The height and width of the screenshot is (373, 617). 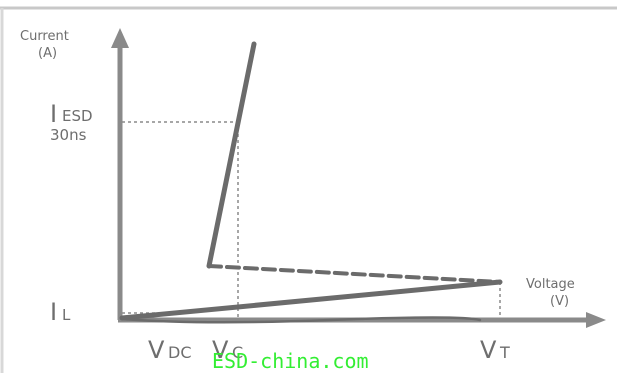 What do you see at coordinates (290, 361) in the screenshot?
I see `watermark-text: ESD-china.com` at bounding box center [290, 361].